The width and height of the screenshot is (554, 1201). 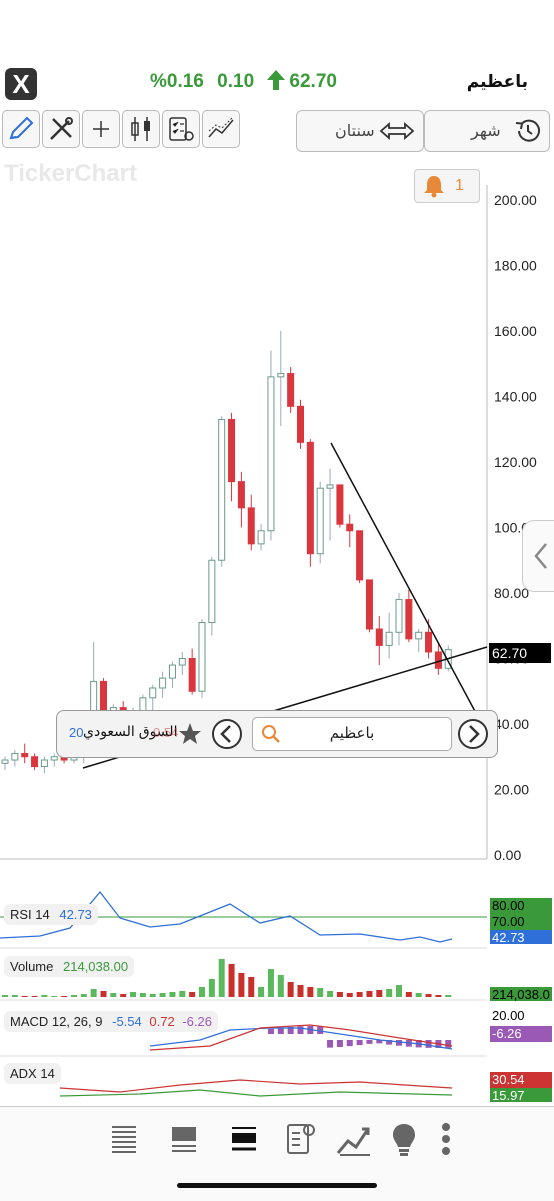 I want to click on rsi-80-box, so click(x=521, y=906).